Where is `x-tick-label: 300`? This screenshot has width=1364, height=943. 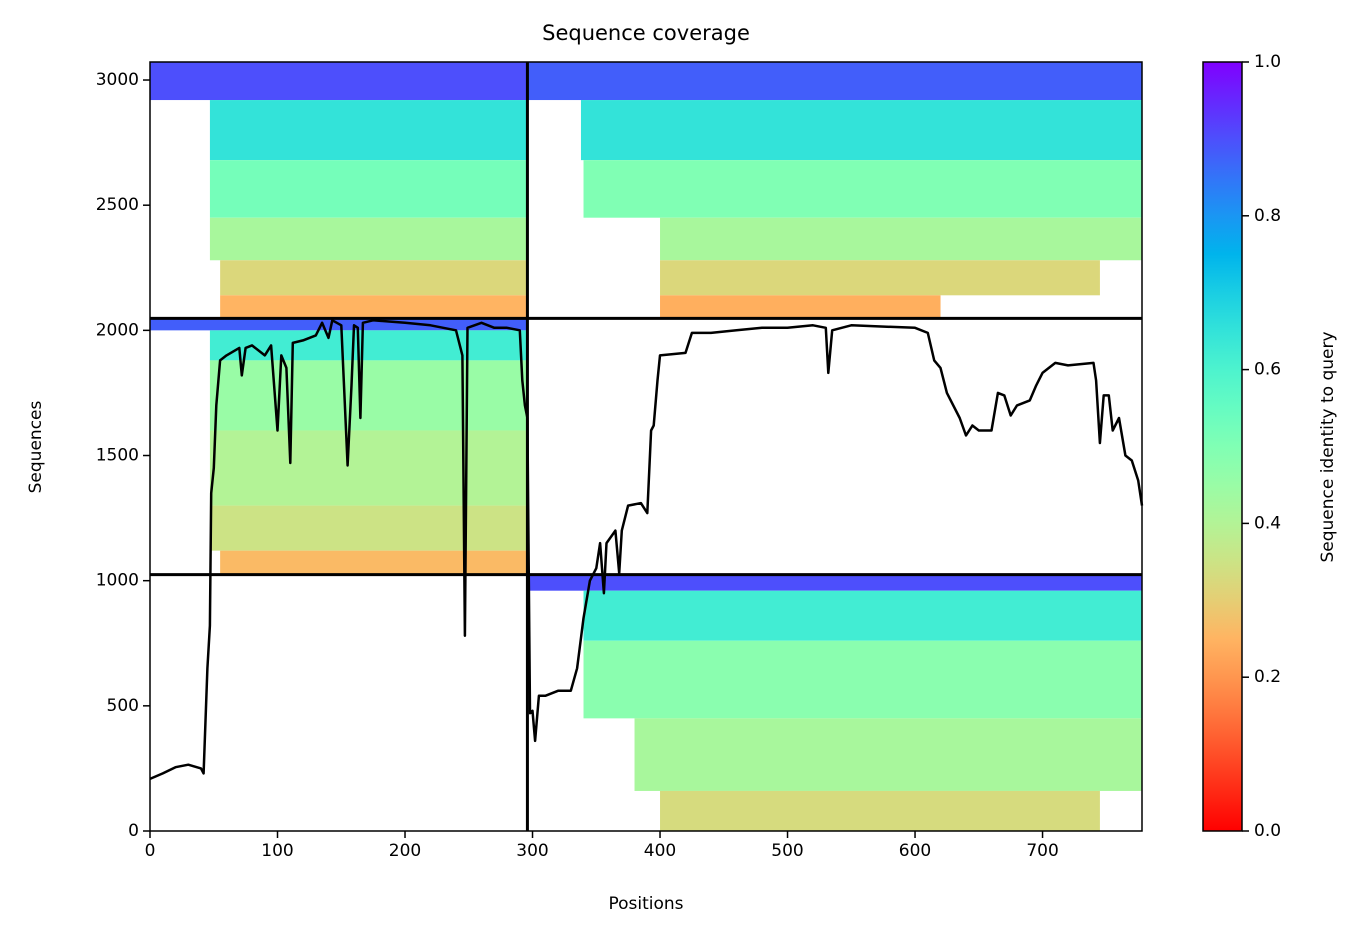
x-tick-label: 300 is located at coordinates (532, 851).